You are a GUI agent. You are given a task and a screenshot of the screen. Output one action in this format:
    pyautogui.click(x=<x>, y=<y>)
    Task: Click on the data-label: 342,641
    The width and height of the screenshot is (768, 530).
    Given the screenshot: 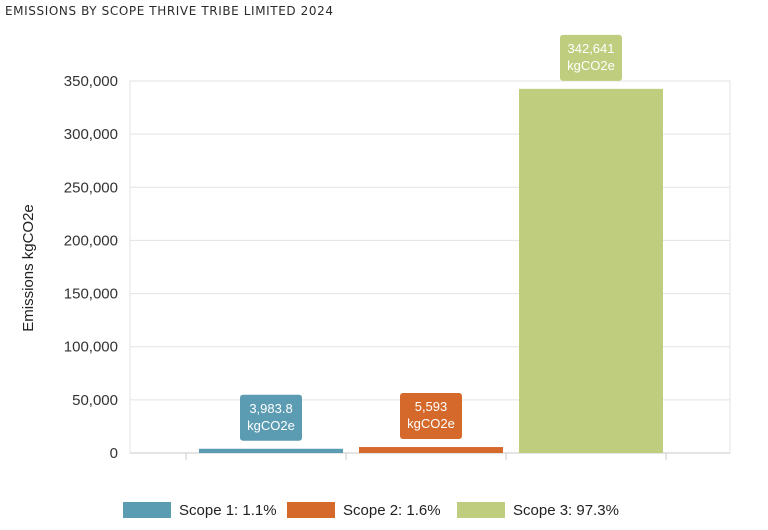 What is the action you would take?
    pyautogui.click(x=591, y=48)
    